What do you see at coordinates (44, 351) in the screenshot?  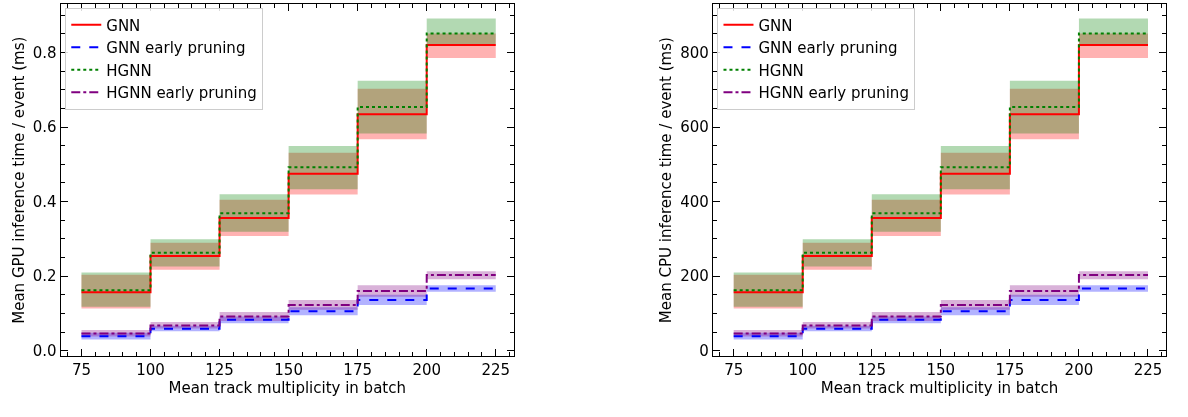 I see `y-tick-label: 0.0` at bounding box center [44, 351].